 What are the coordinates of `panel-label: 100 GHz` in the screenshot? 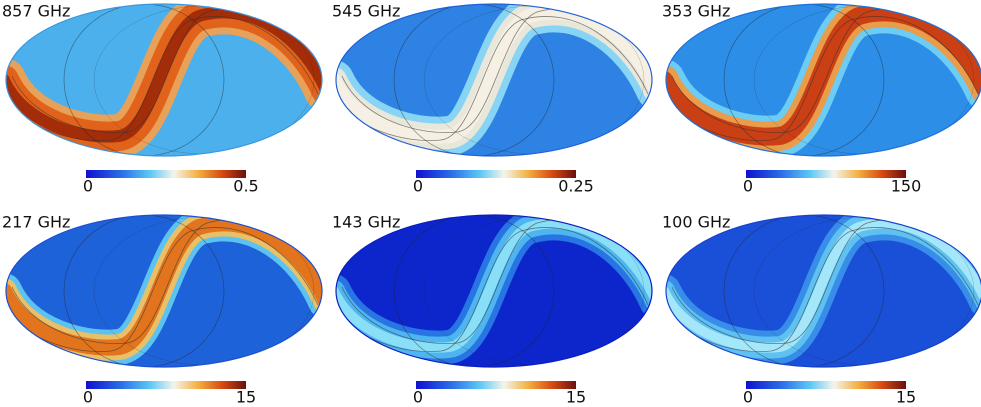 It's located at (696, 222).